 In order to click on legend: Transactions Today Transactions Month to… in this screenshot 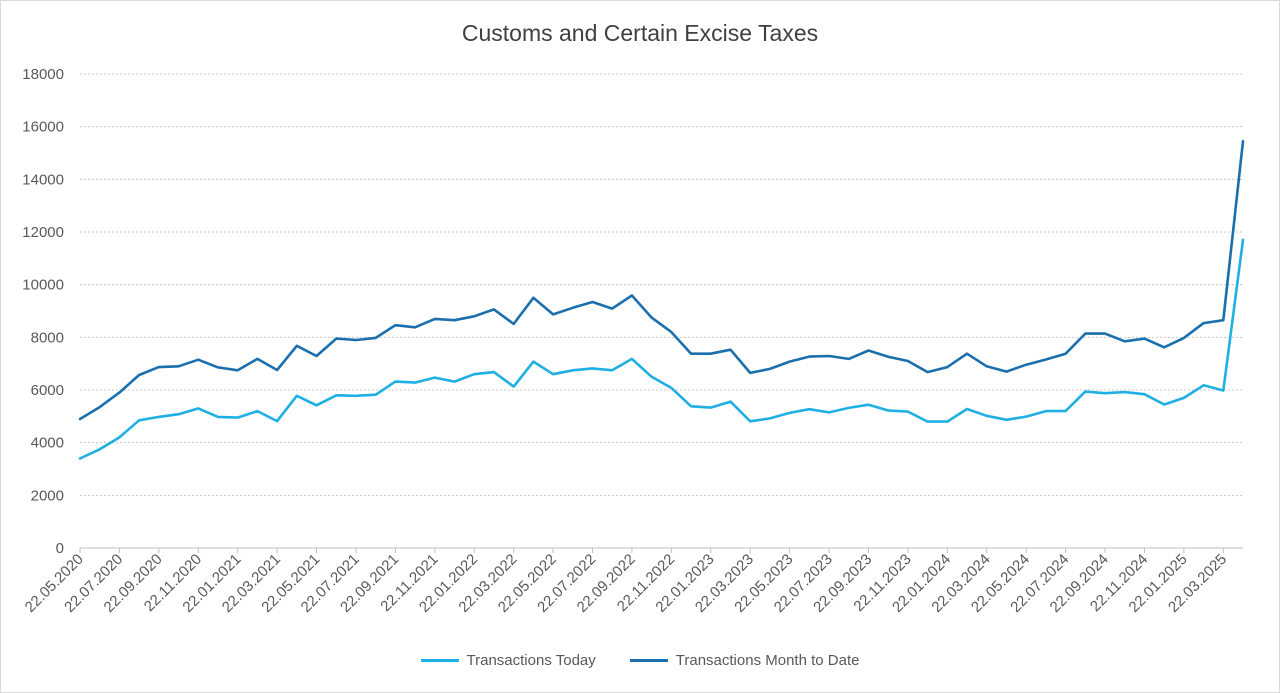, I will do `click(640, 660)`.